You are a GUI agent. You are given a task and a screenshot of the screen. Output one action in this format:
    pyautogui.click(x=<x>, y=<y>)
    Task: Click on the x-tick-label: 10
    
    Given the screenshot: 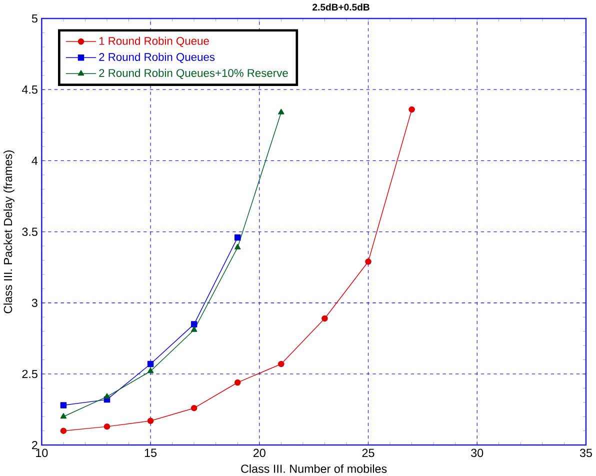 What is the action you would take?
    pyautogui.click(x=42, y=452)
    